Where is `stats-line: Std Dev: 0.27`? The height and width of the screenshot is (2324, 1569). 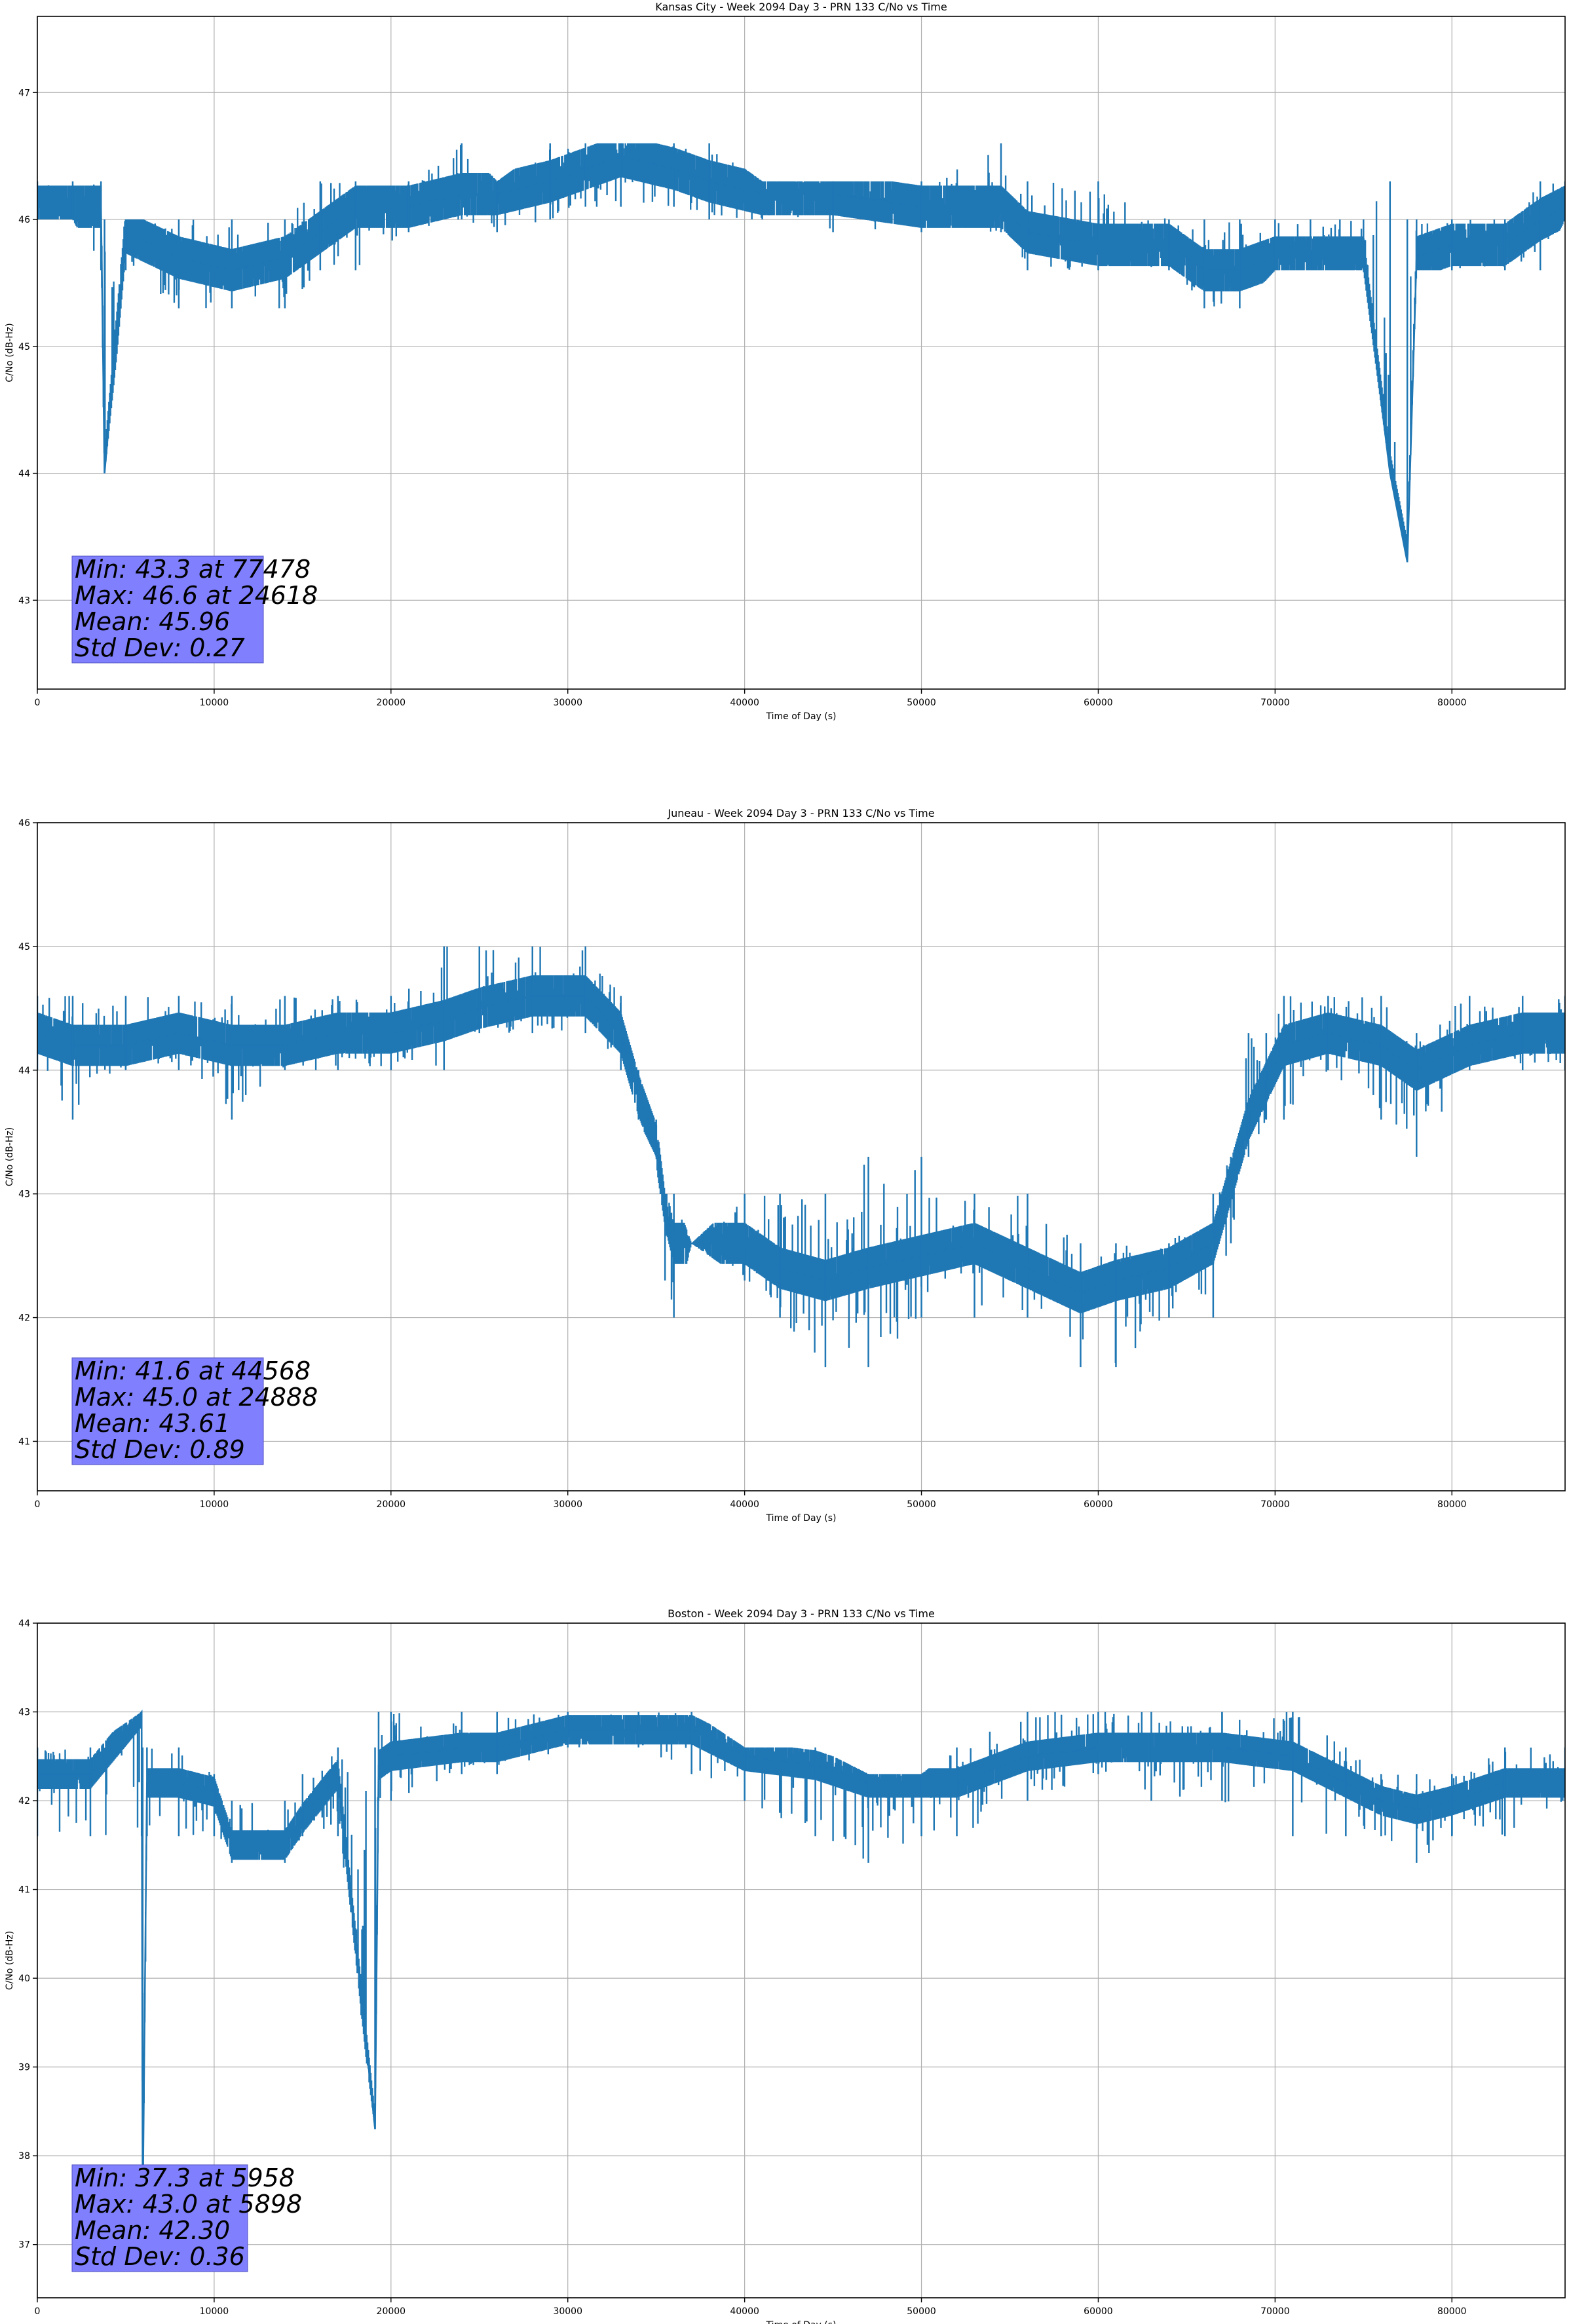
stats-line: Std Dev: 0.27 is located at coordinates (160, 647).